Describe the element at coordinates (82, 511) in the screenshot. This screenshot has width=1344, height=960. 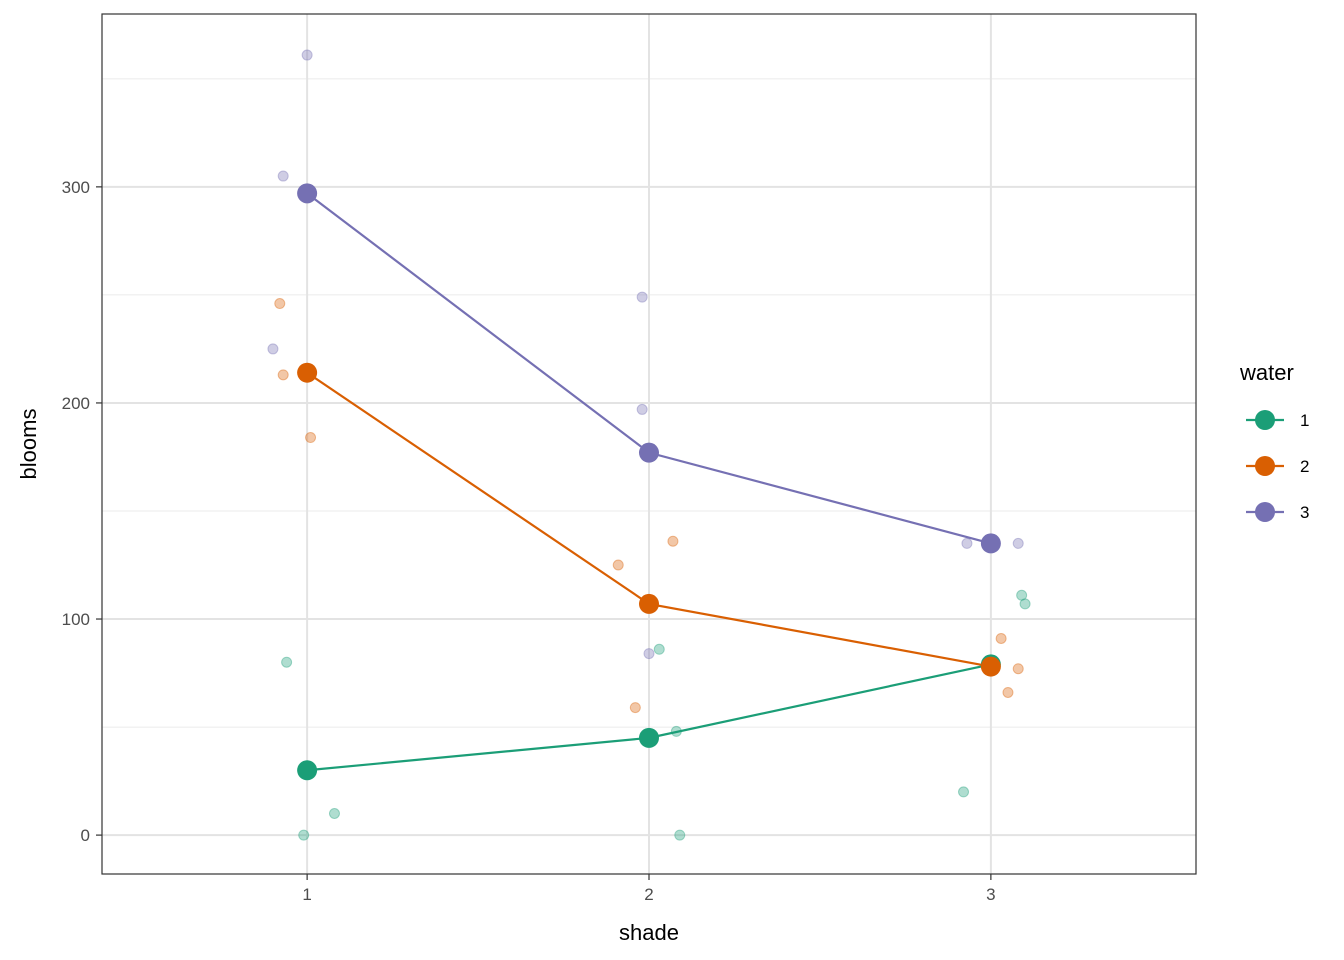
I see `y-axis: 0 100 200 300` at that location.